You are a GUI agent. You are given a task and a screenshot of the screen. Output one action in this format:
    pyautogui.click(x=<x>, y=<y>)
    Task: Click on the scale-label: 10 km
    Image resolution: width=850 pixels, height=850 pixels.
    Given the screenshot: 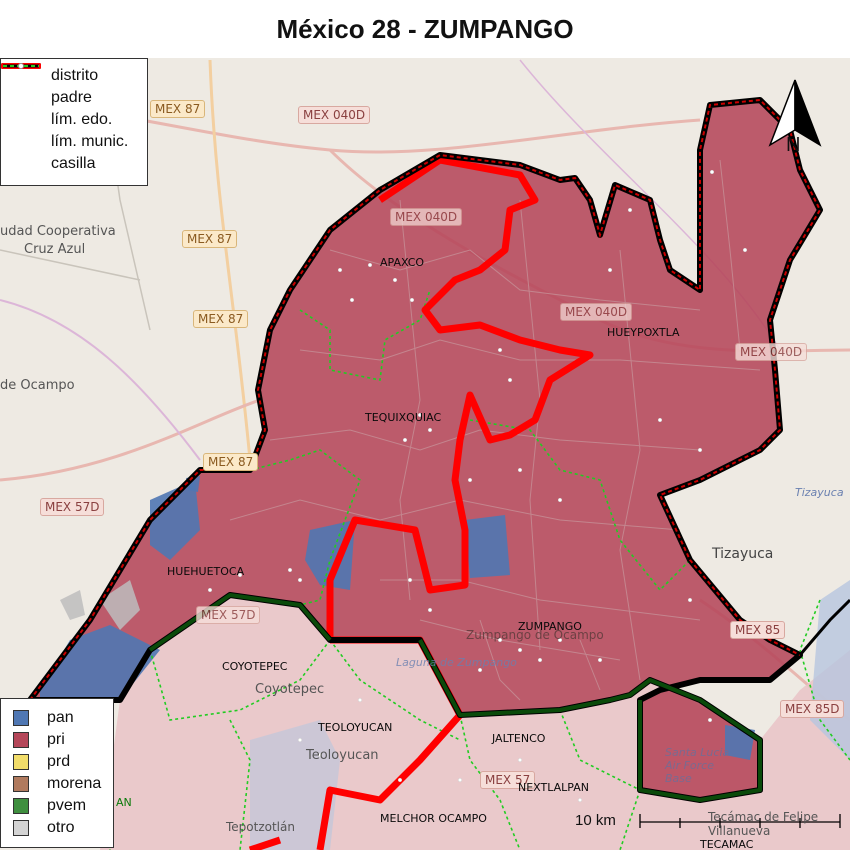 What is the action you would take?
    pyautogui.click(x=595, y=820)
    